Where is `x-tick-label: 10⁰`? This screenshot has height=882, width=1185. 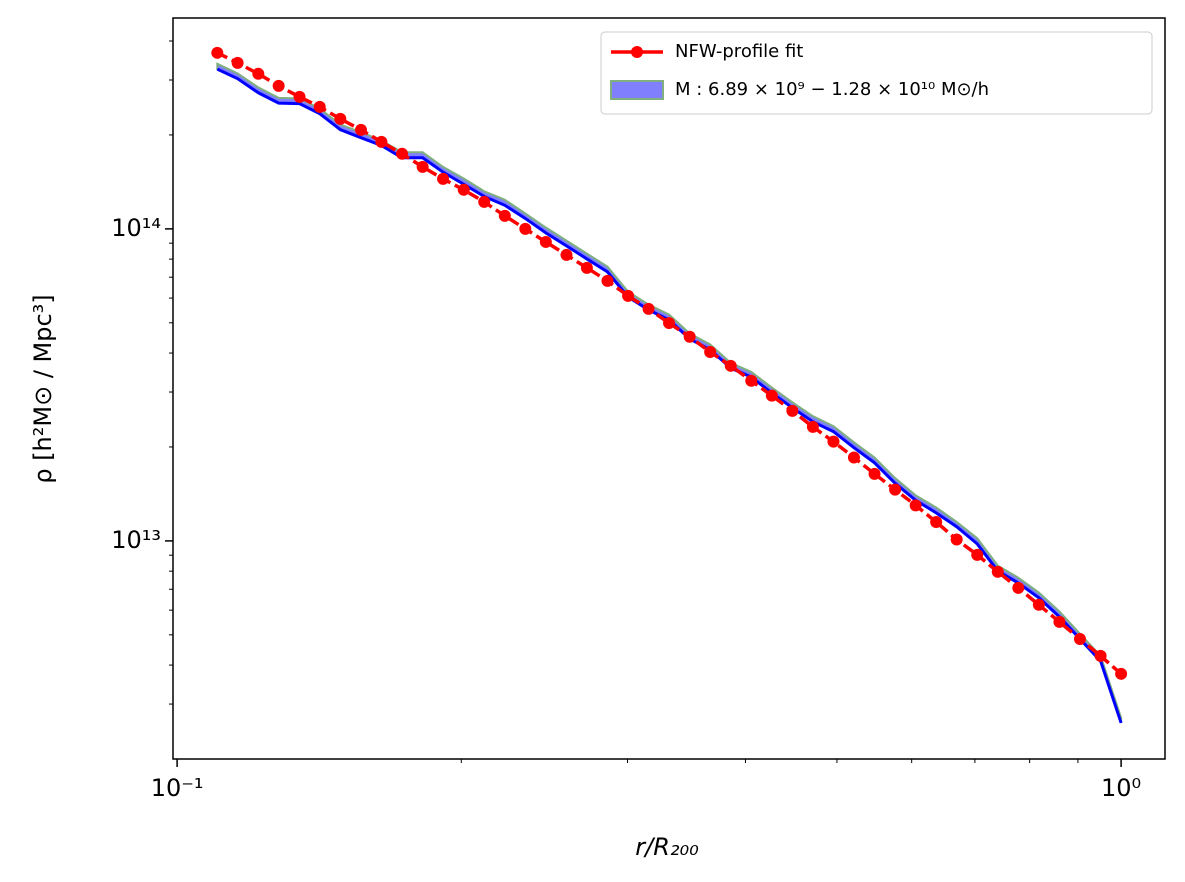
x-tick-label: 10⁰ is located at coordinates (1121, 788).